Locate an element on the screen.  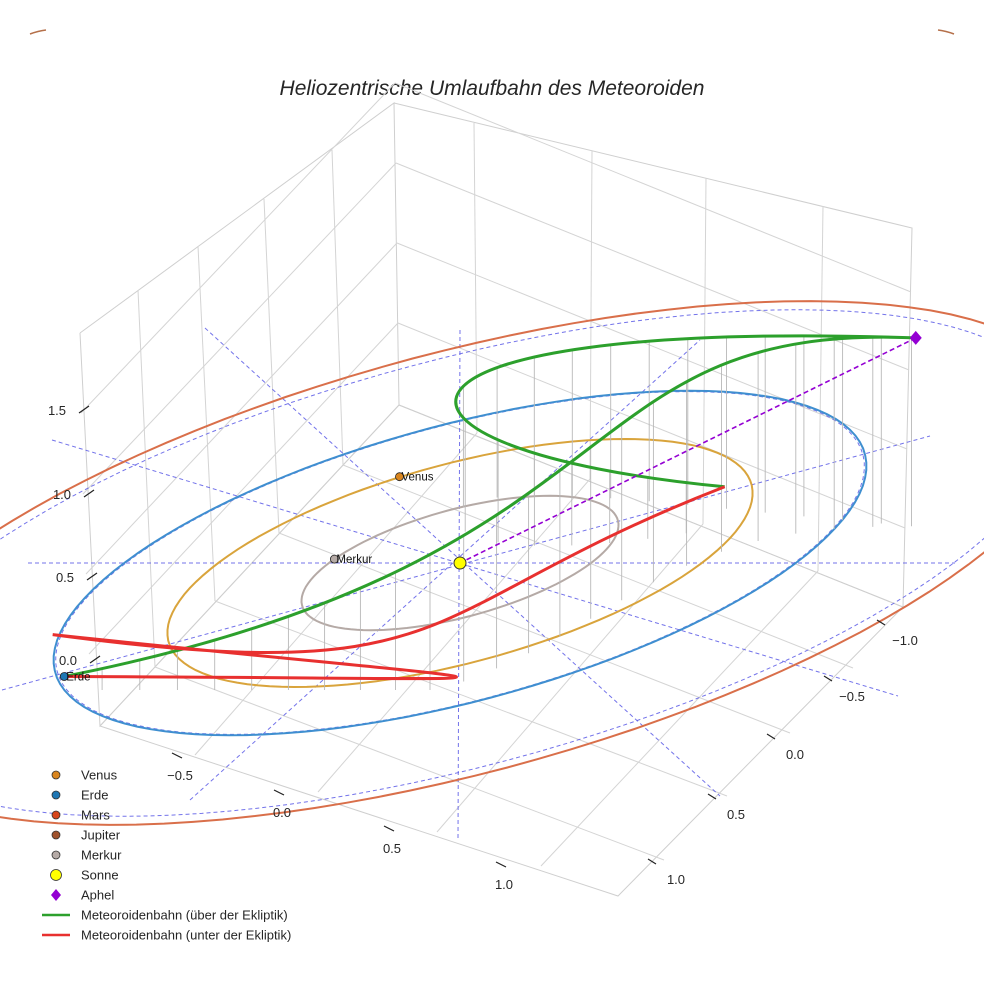
guide-line is located at coordinates (459, 584).